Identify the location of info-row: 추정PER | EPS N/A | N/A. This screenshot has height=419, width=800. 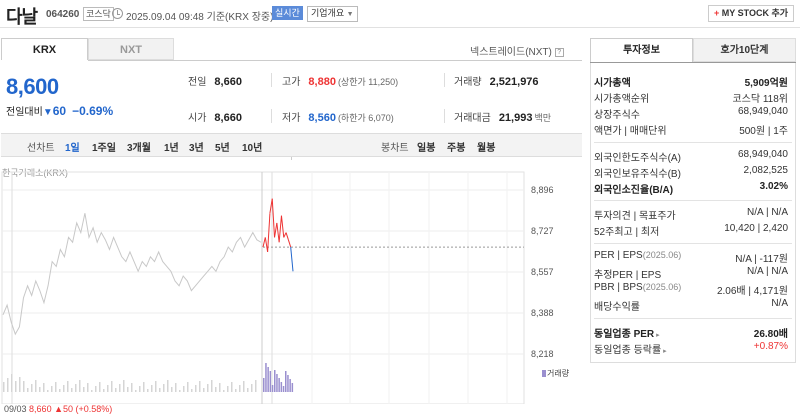
(693, 273).